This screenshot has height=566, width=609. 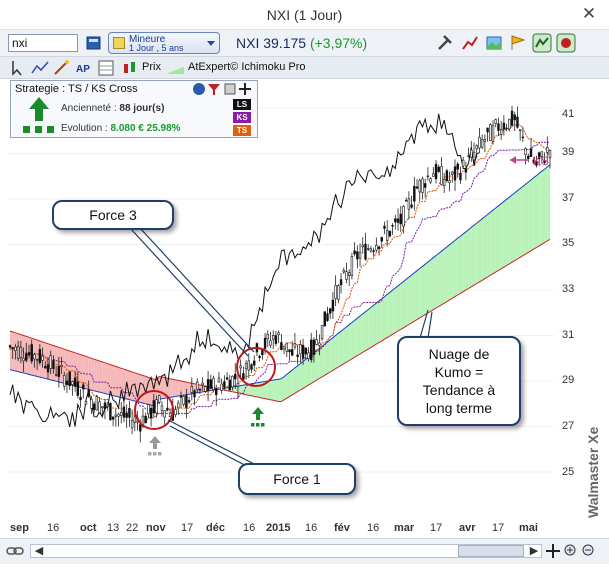 I want to click on zoom-in-icon, so click(x=571, y=551).